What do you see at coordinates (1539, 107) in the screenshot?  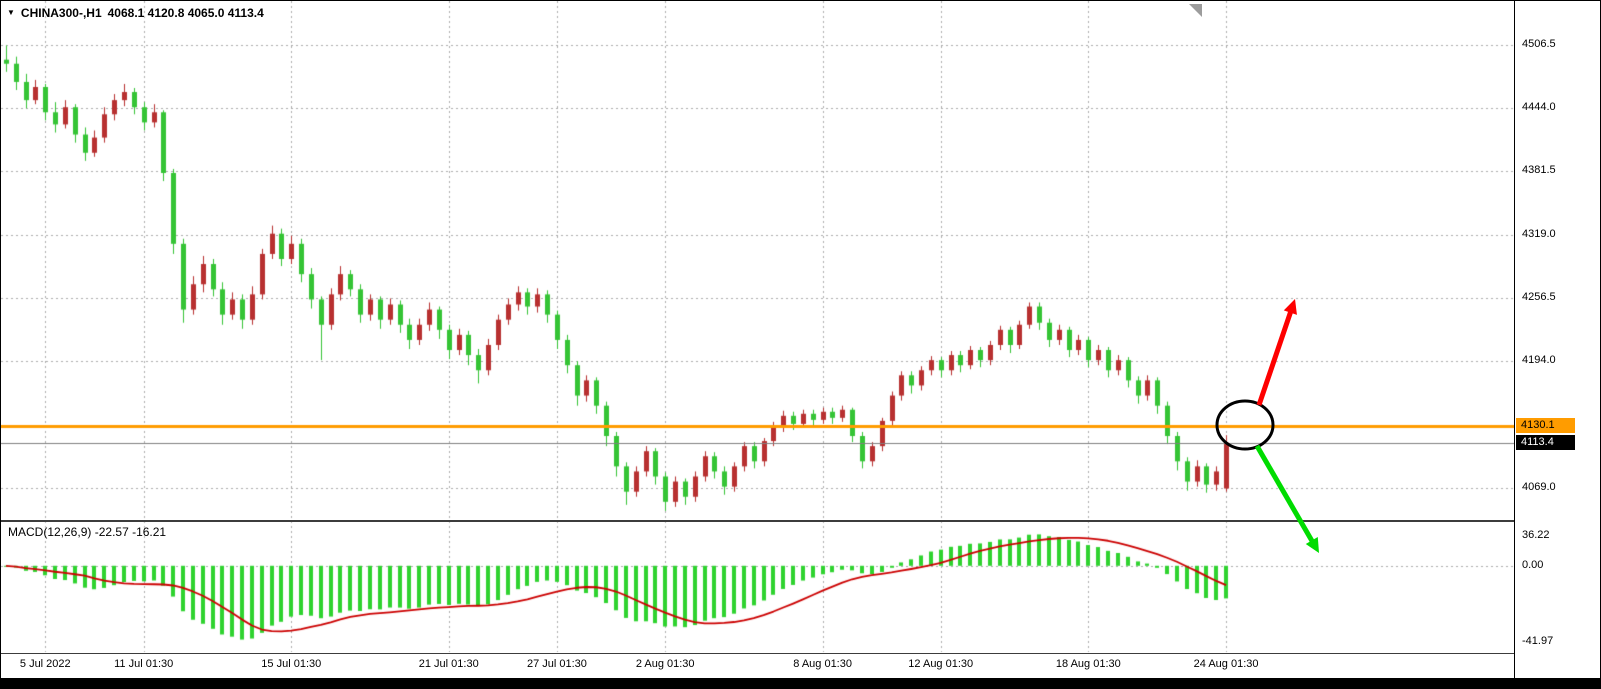 I see `price-axis-label: 4444.0` at bounding box center [1539, 107].